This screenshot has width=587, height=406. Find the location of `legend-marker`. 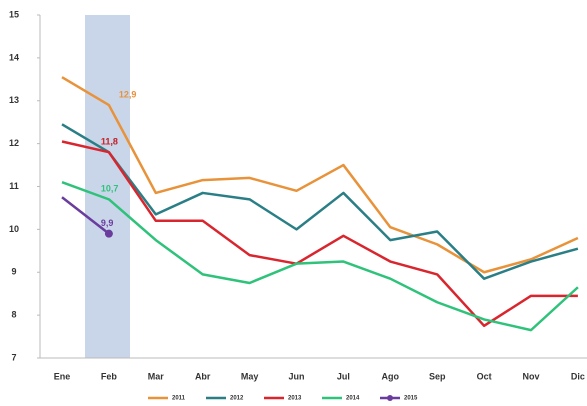

legend-marker is located at coordinates (390, 398).